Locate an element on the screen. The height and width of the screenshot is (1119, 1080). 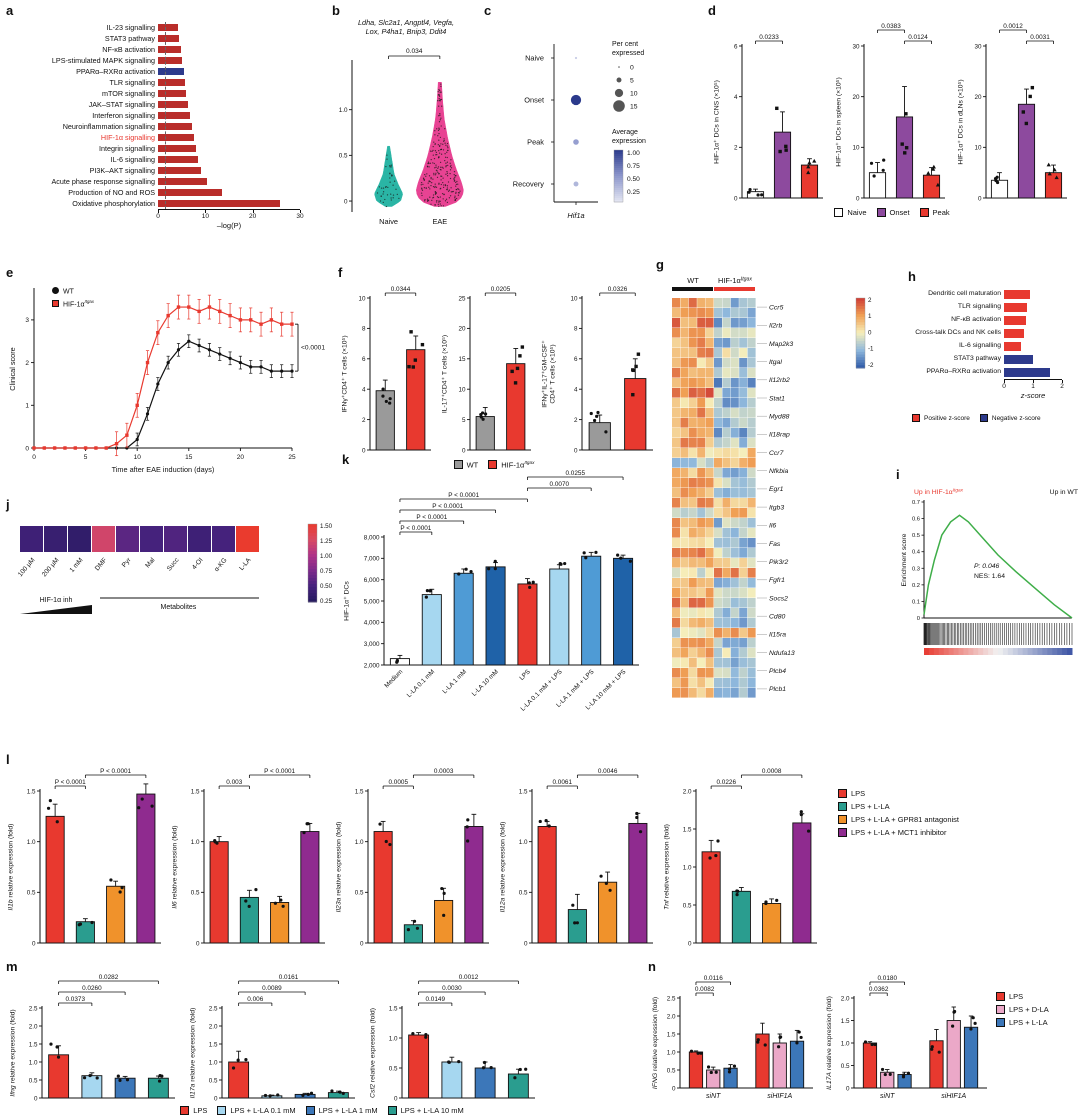
legend-item: WT is located at coordinates (465, 465).